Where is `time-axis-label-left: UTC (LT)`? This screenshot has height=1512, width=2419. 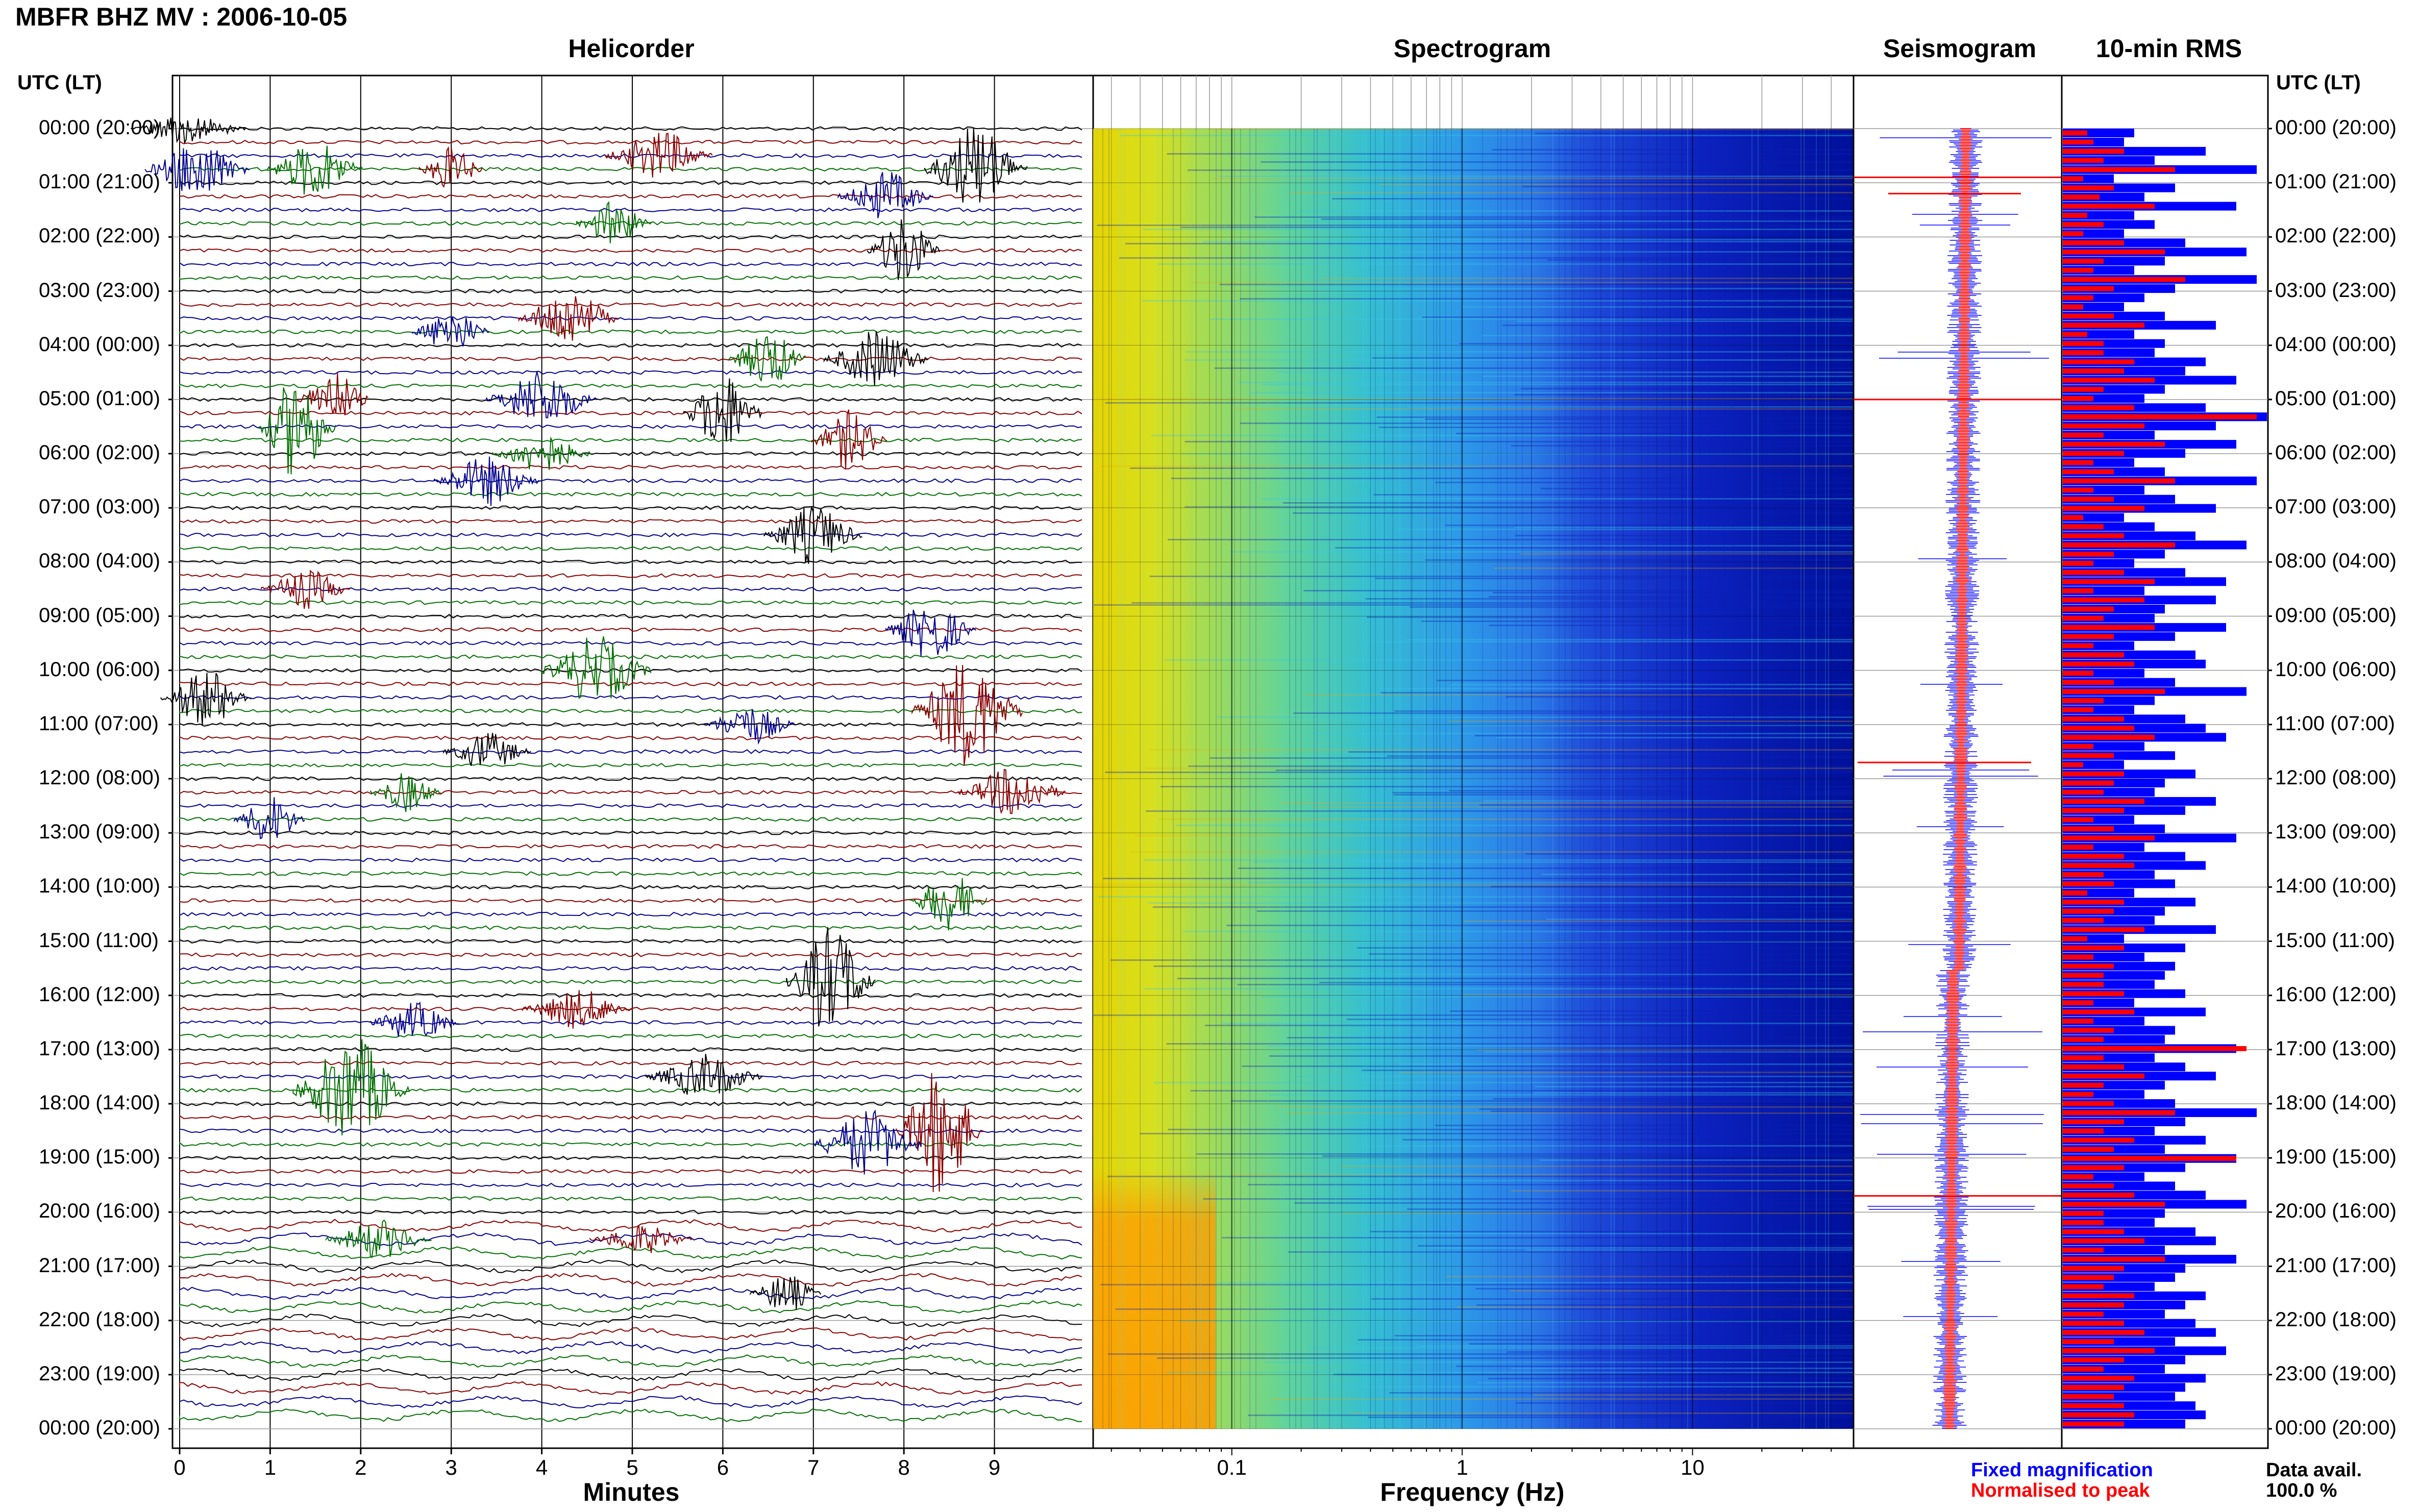
time-axis-label-left: UTC (LT) is located at coordinates (59, 82).